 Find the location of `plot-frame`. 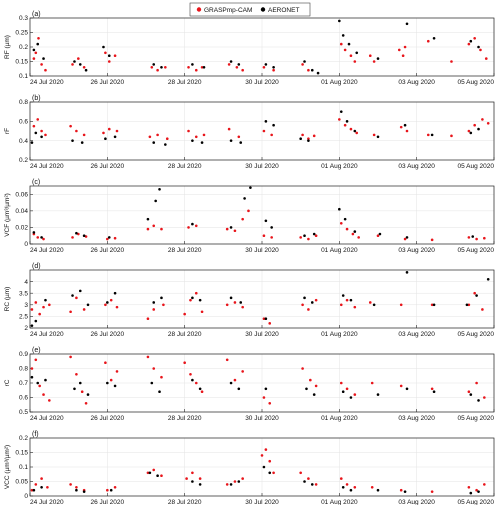

plot-frame is located at coordinates (262, 131).